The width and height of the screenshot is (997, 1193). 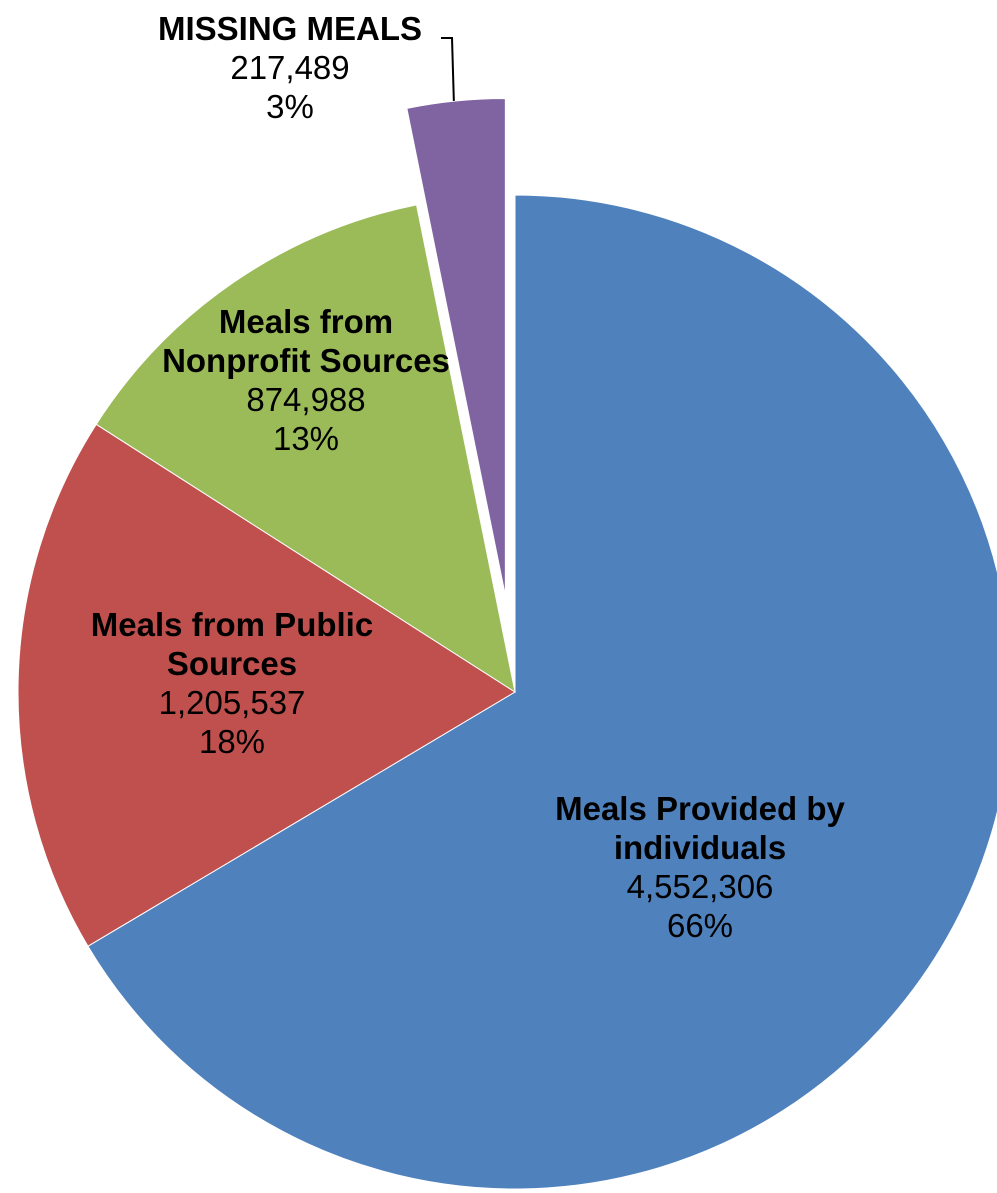 I want to click on slice-name-line: Meals from, so click(x=306, y=321).